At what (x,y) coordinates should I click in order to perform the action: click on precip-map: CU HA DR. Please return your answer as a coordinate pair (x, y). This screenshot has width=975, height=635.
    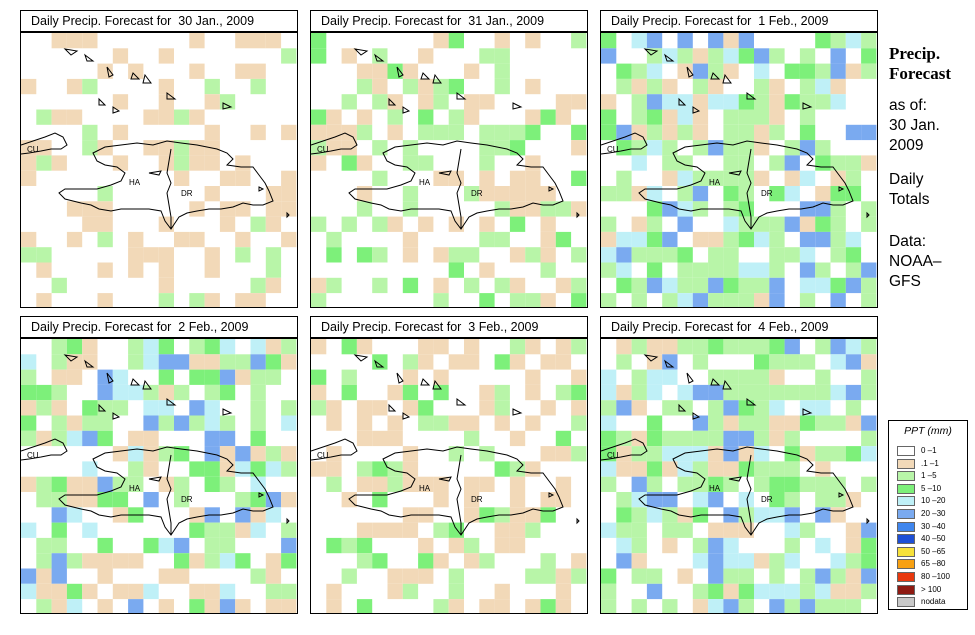
    Looking at the image, I should click on (159, 476).